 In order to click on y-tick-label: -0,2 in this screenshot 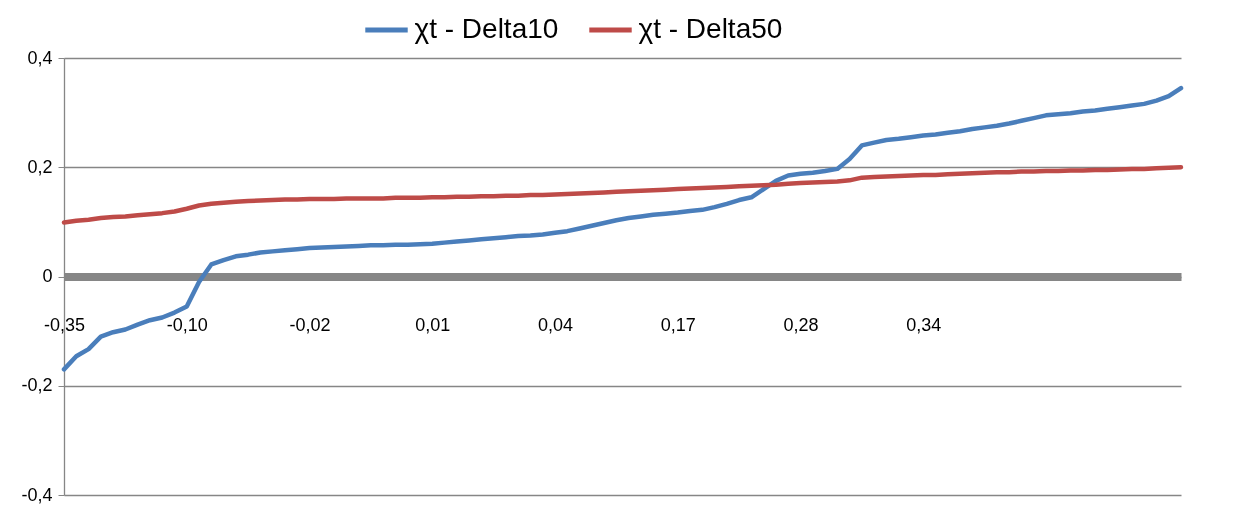, I will do `click(37, 385)`.